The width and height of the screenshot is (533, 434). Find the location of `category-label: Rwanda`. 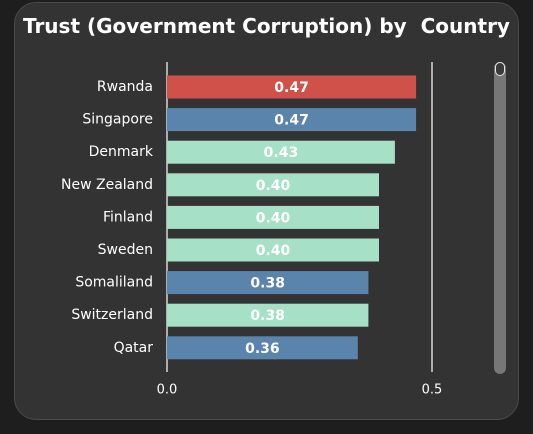

category-label: Rwanda is located at coordinates (125, 87).